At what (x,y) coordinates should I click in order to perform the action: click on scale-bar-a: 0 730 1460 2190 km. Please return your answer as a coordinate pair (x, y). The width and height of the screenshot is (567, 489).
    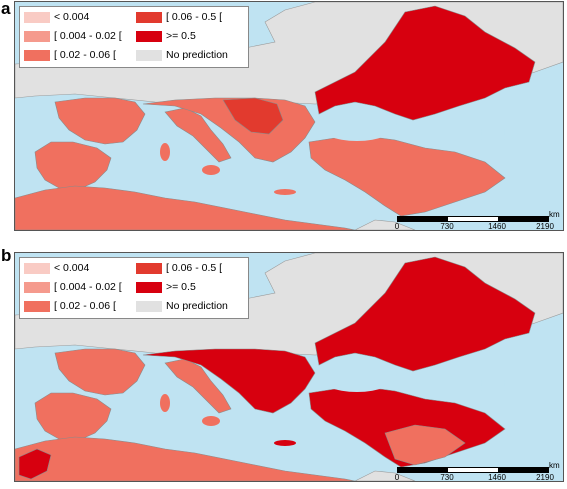
    Looking at the image, I should click on (477, 220).